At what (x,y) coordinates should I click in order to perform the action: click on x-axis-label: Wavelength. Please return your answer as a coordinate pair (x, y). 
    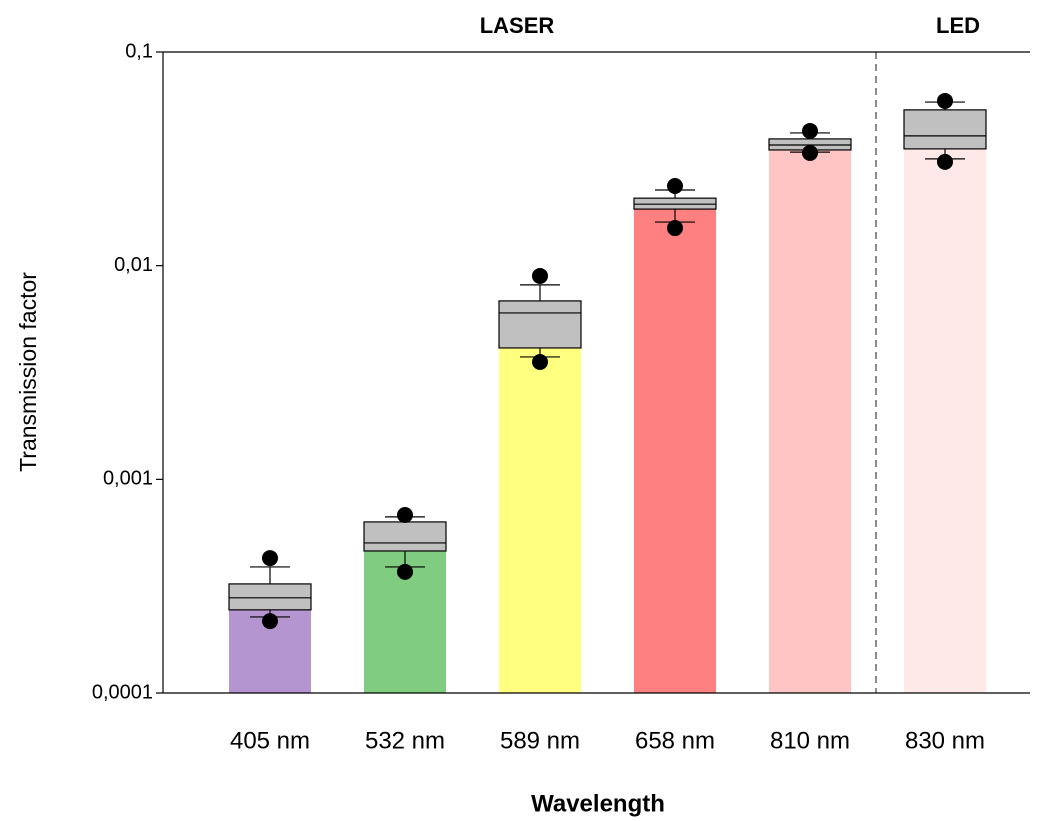
    Looking at the image, I should click on (598, 803).